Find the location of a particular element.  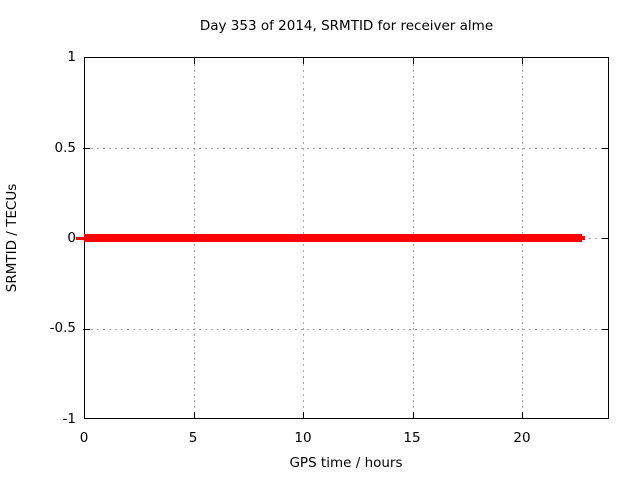

gridline-y-neg0.5 is located at coordinates (346, 329).